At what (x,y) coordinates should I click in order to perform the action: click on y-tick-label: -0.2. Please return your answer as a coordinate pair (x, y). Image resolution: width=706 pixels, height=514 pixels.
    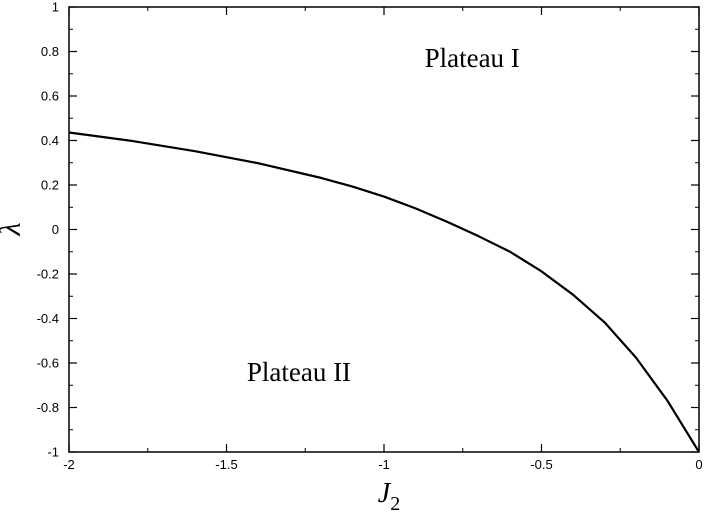
    Looking at the image, I should click on (48, 274).